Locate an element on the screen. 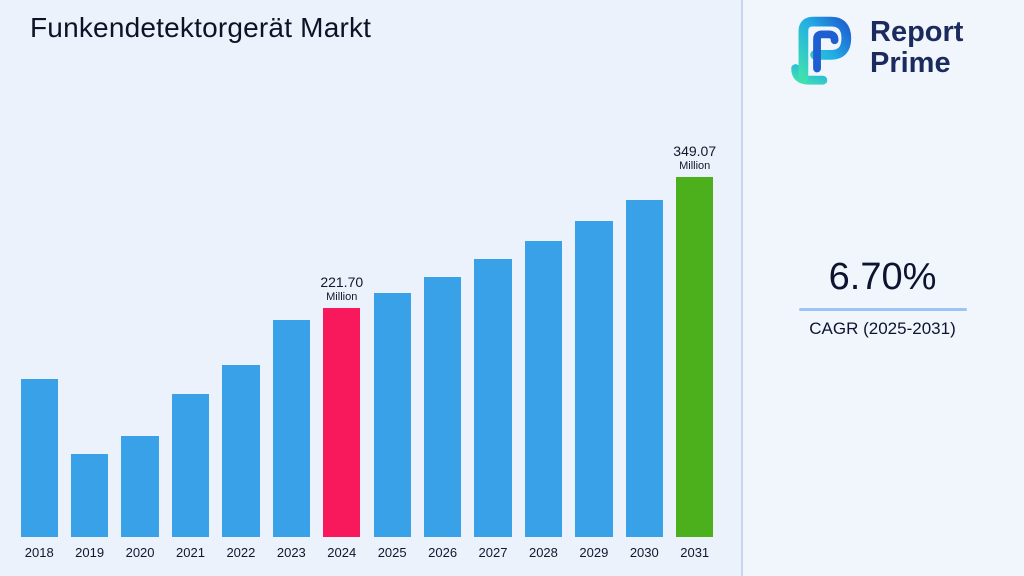 This screenshot has width=1024, height=576. bar-column-2030: 2030 is located at coordinates (644, 329).